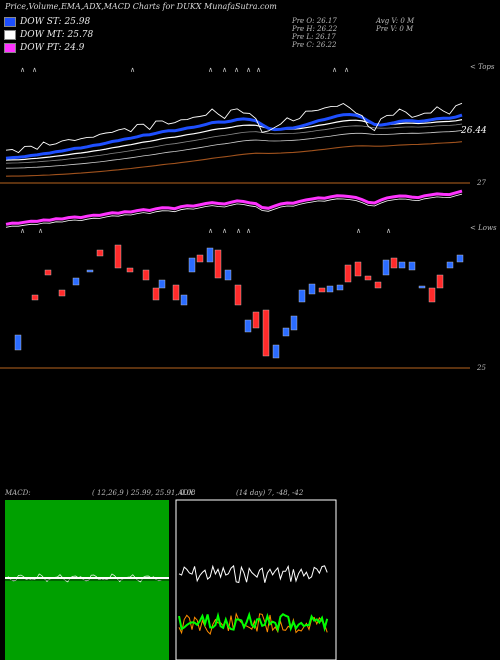  I want to click on ema-pt-outline, so click(234, 210).